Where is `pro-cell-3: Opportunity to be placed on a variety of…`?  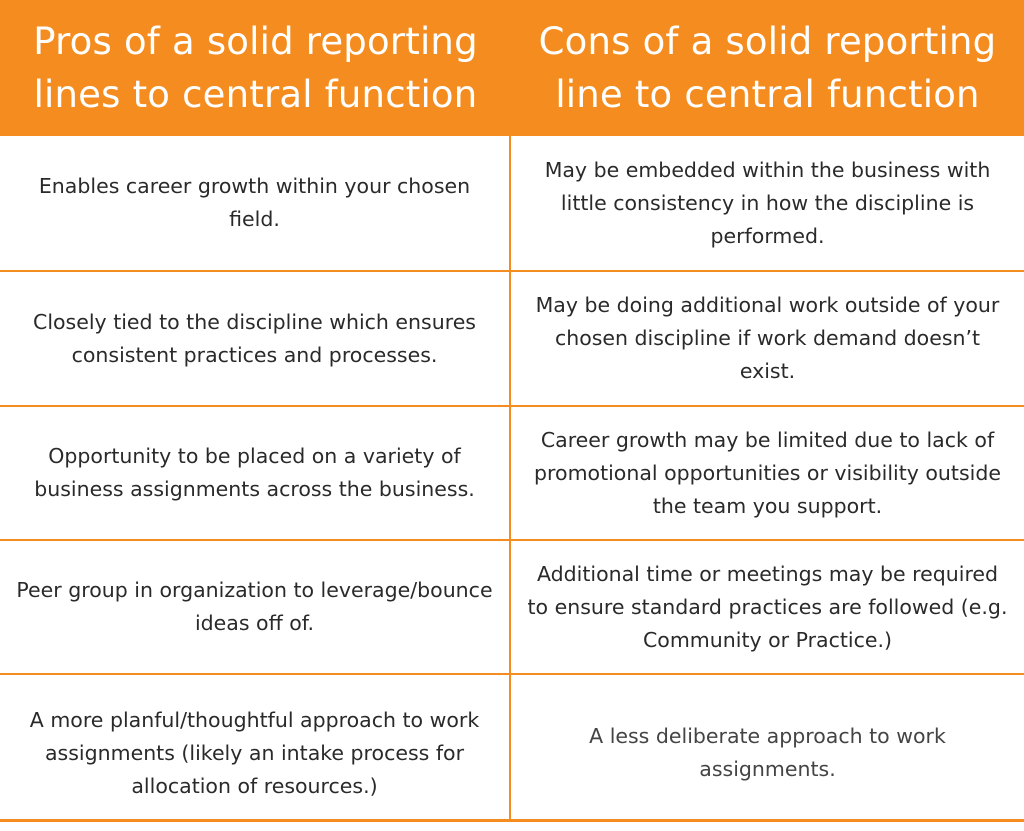
pro-cell-3: Opportunity to be placed on a variety of… is located at coordinates (255, 472).